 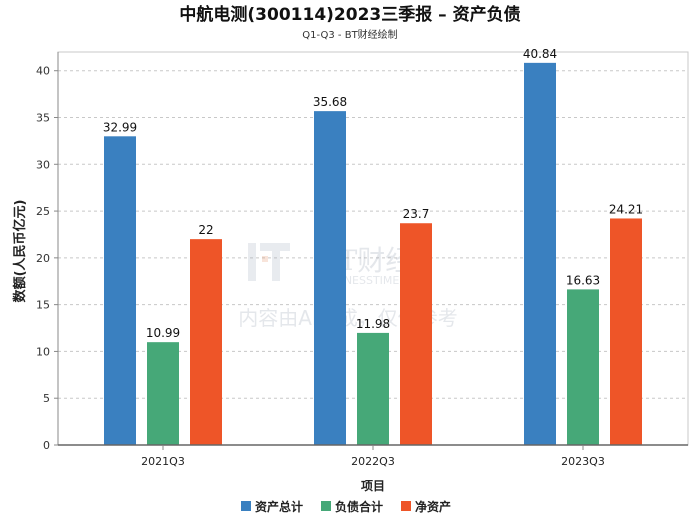 What do you see at coordinates (540, 54) in the screenshot?
I see `data-label: 40.84` at bounding box center [540, 54].